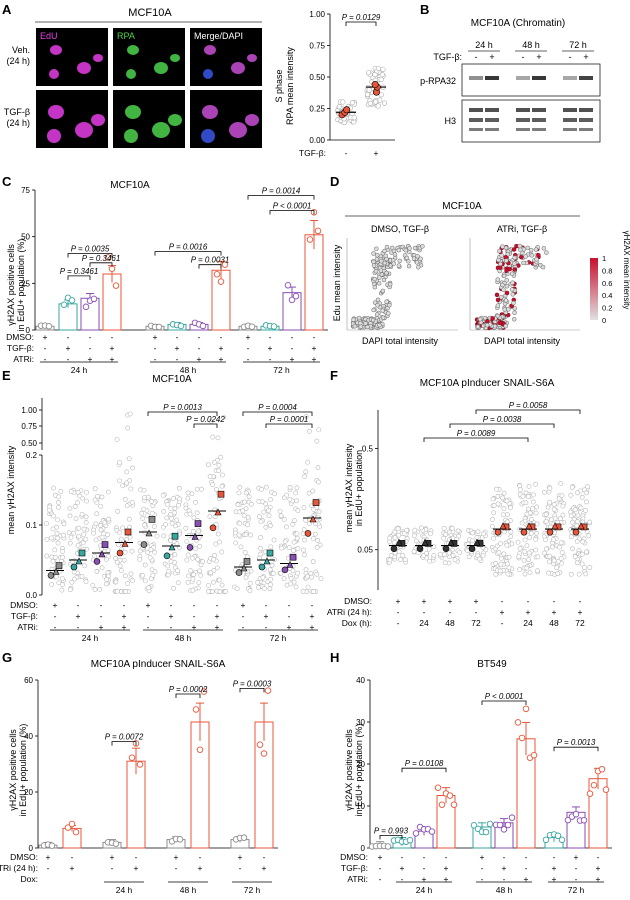 This screenshot has height=900, width=630. Describe the element at coordinates (27, 627) in the screenshot. I see `chart-e-row-label: ATRi:` at that location.